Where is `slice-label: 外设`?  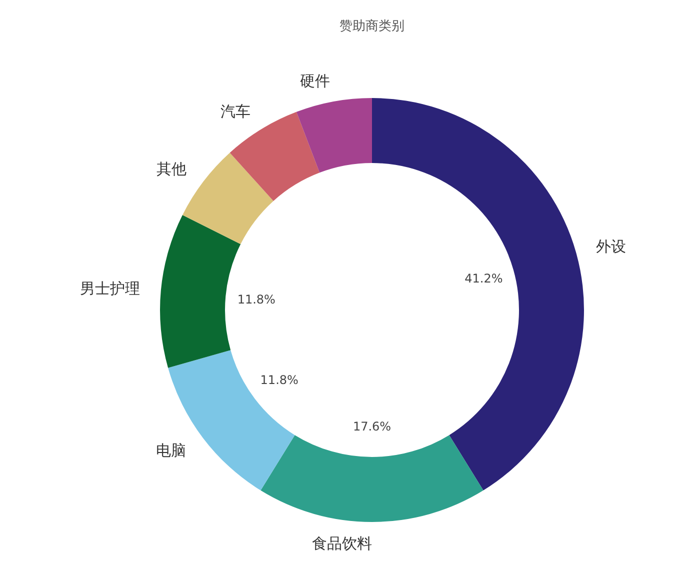
slice-label: 外设 is located at coordinates (611, 247).